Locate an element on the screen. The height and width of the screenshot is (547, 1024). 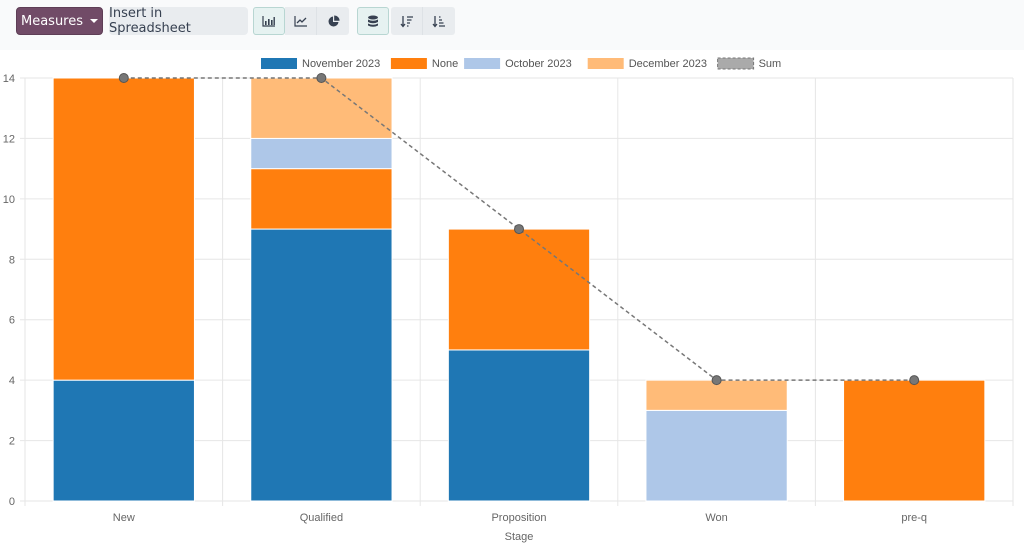
legend-item: December 2023 is located at coordinates (647, 64).